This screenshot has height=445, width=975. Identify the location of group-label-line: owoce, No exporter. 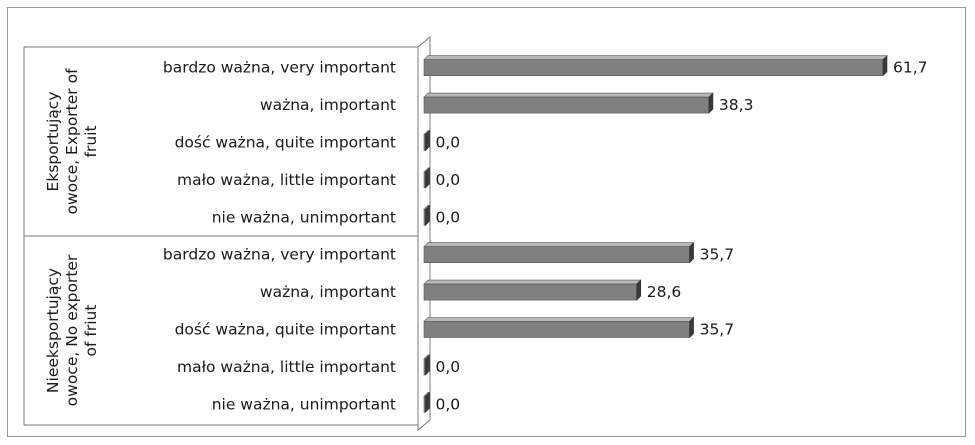
(72, 330).